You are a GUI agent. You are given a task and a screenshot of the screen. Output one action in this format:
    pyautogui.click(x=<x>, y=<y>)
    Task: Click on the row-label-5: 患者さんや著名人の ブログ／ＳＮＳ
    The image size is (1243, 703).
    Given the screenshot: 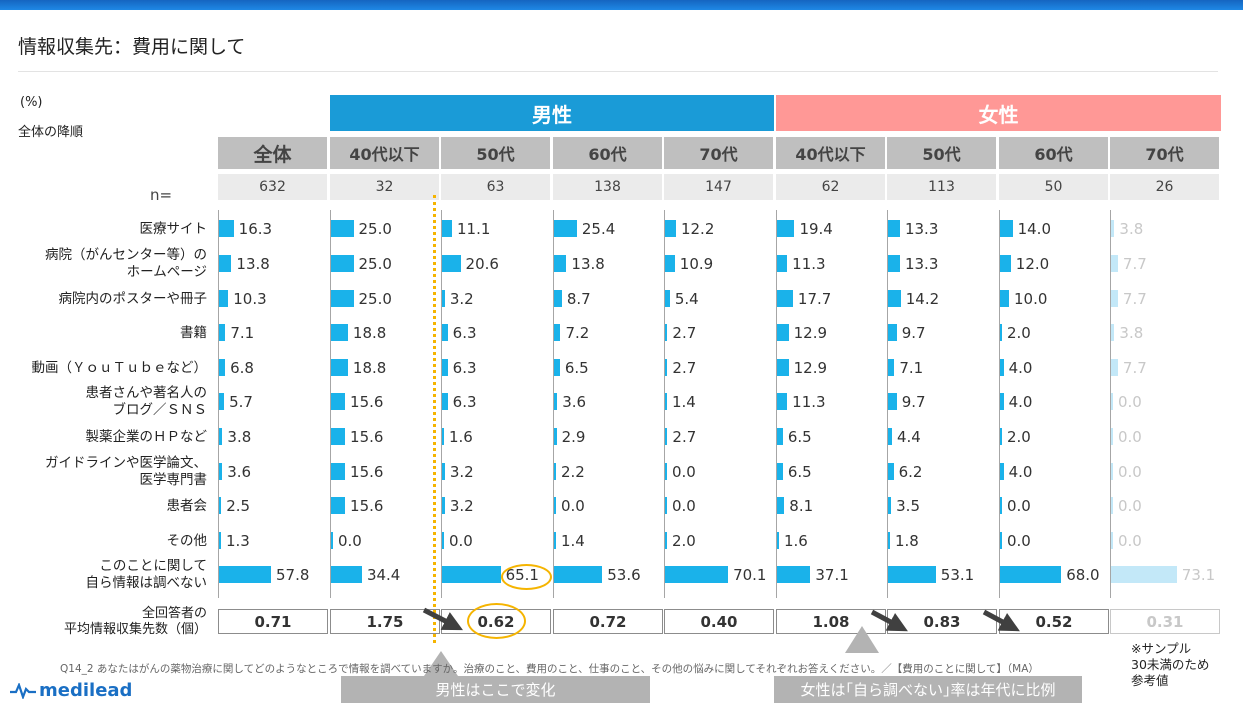 What is the action you would take?
    pyautogui.click(x=146, y=401)
    